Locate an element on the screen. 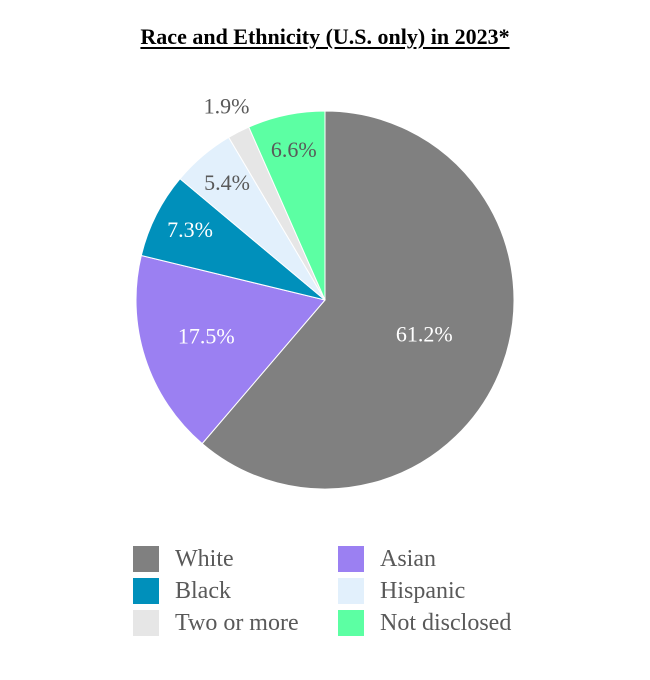 The width and height of the screenshot is (650, 680). legend-swatch-black is located at coordinates (146, 591).